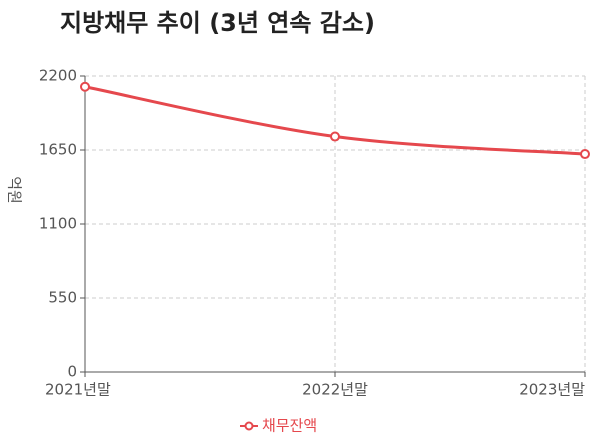 The image size is (600, 441). I want to click on y-tick-label: 1650, so click(58, 150).